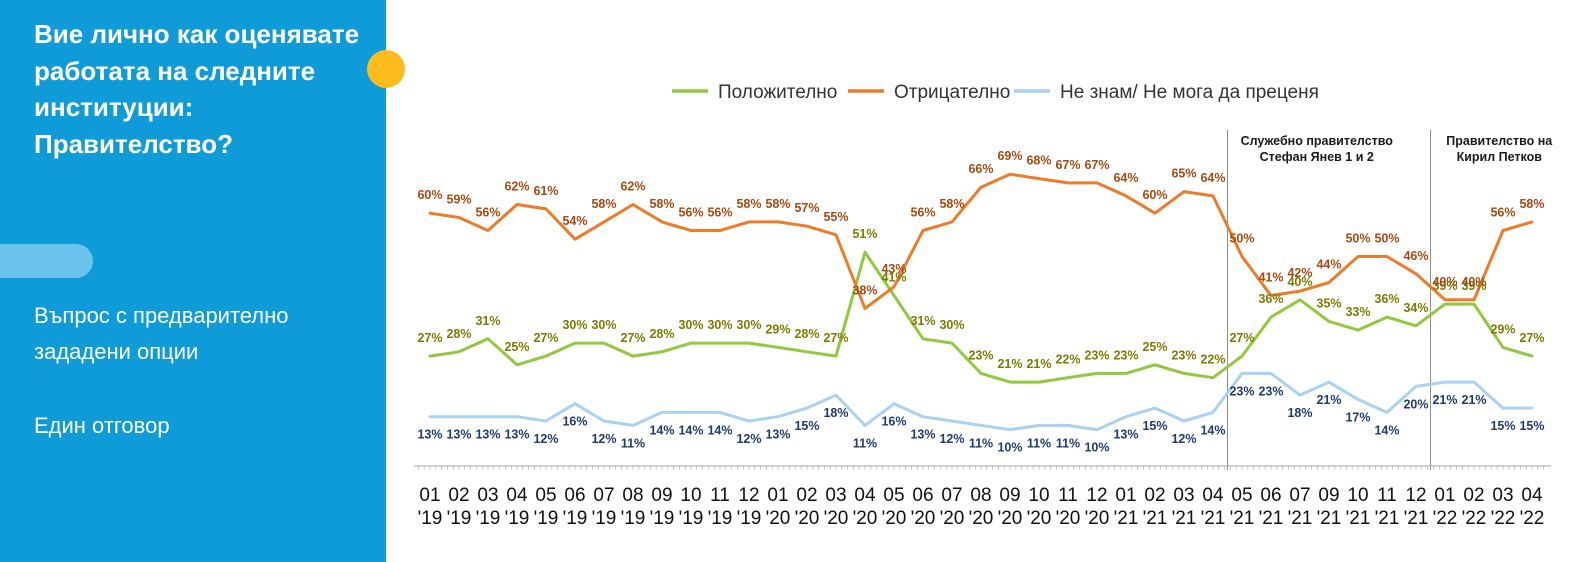 Image resolution: width=1576 pixels, height=562 pixels. Describe the element at coordinates (1387, 495) in the screenshot. I see `x-tick-month: 11` at that location.